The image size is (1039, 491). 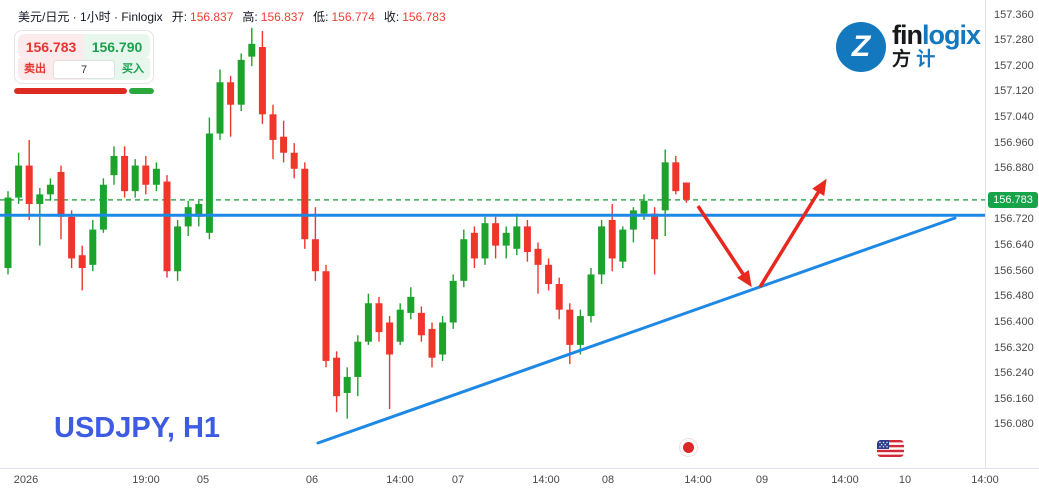 What do you see at coordinates (1014, 245) in the screenshot?
I see `price-axis-label: 156.640` at bounding box center [1014, 245].